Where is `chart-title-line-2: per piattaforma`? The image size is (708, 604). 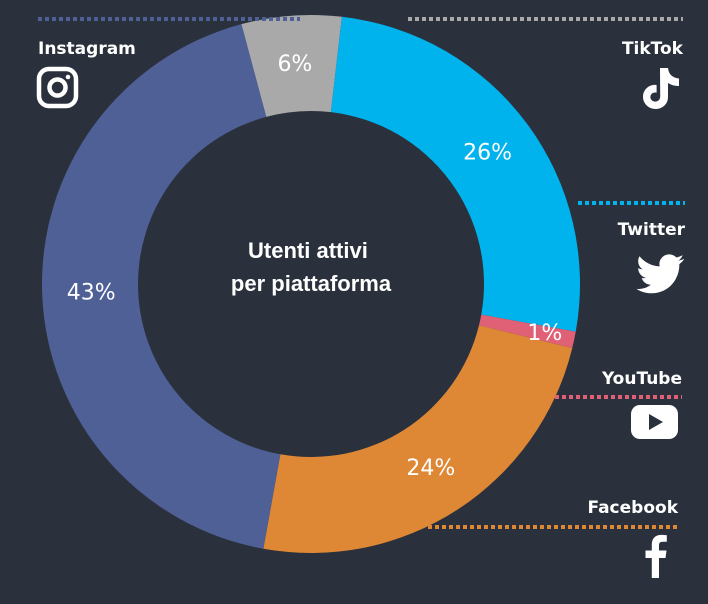 chart-title-line-2: per piattaforma is located at coordinates (311, 283).